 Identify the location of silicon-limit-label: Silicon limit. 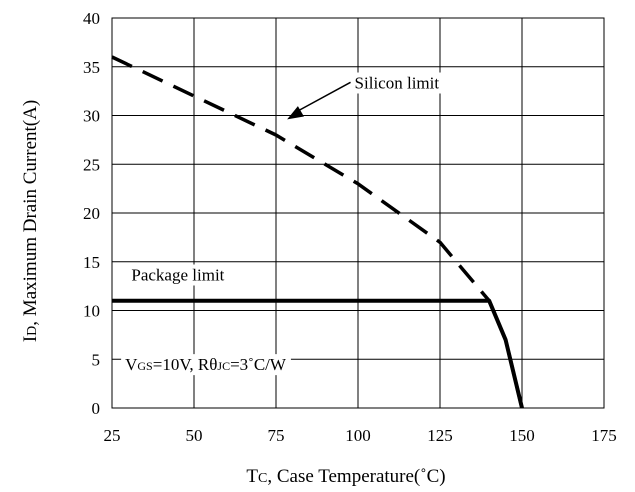
(397, 83).